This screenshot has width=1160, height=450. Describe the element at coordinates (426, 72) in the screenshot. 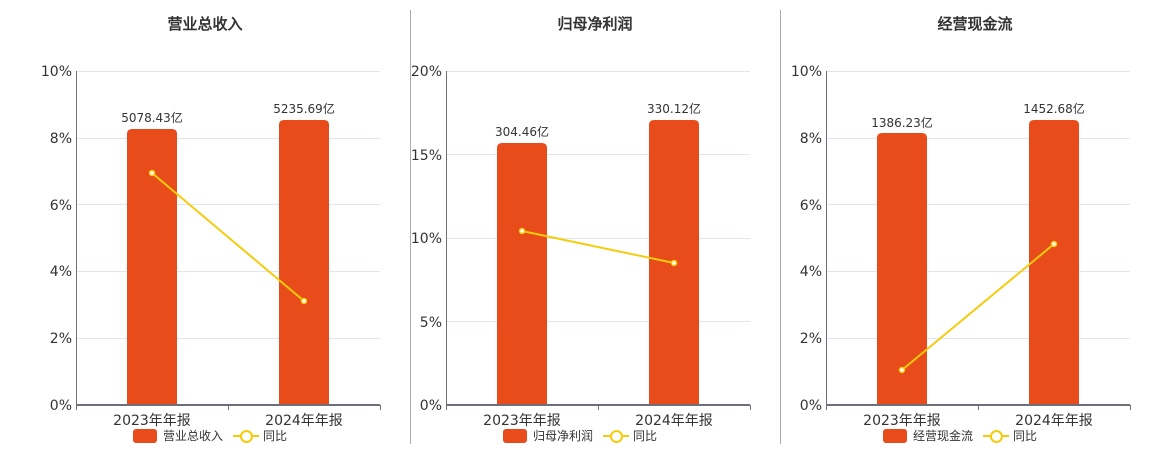

I see `svg-text: 20%` at that location.